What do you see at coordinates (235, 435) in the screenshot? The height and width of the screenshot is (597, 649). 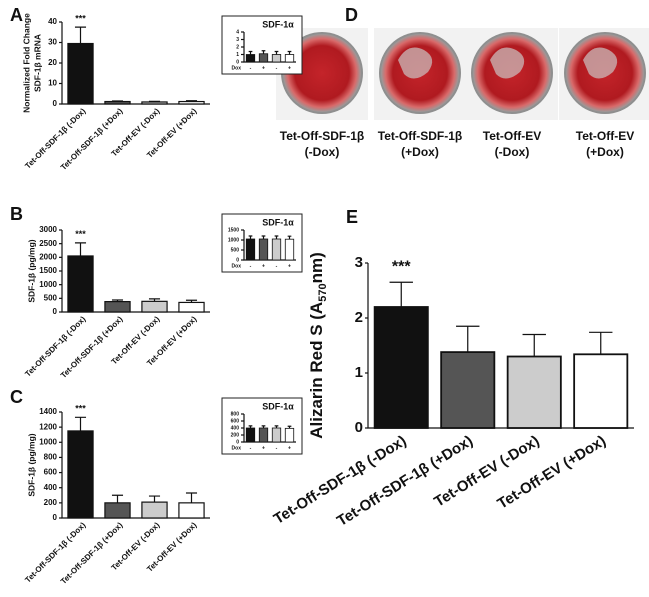 I see `y-tick-label: 200` at bounding box center [235, 435].